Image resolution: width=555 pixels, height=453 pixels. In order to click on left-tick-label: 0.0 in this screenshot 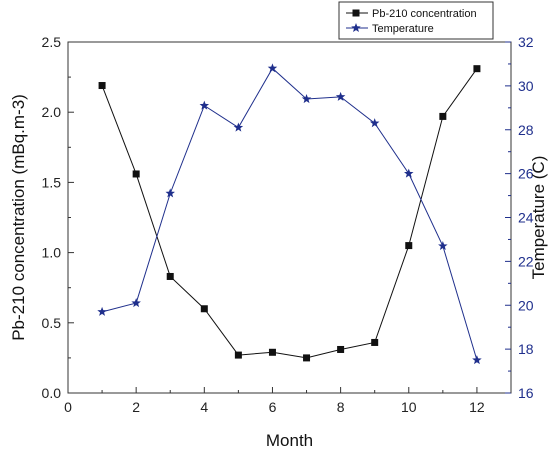, I will do `click(52, 393)`.